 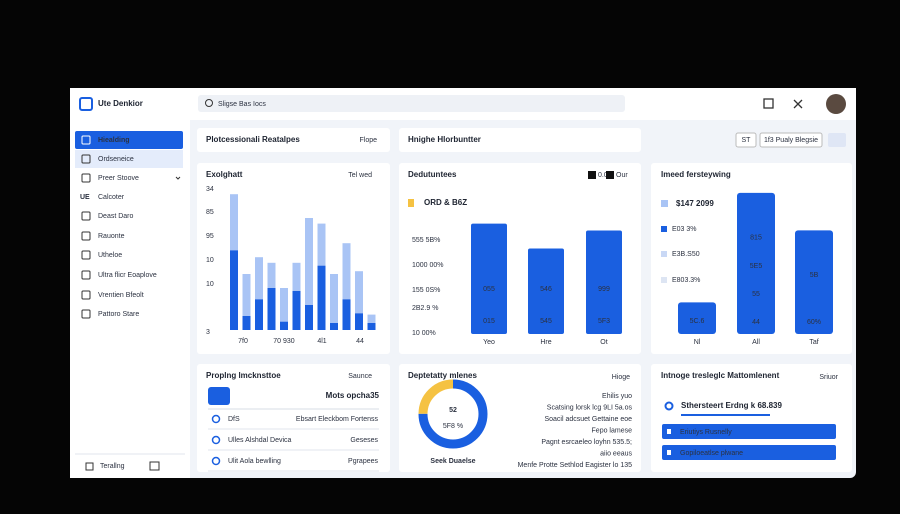 What do you see at coordinates (669, 406) in the screenshot?
I see `radio` at bounding box center [669, 406].